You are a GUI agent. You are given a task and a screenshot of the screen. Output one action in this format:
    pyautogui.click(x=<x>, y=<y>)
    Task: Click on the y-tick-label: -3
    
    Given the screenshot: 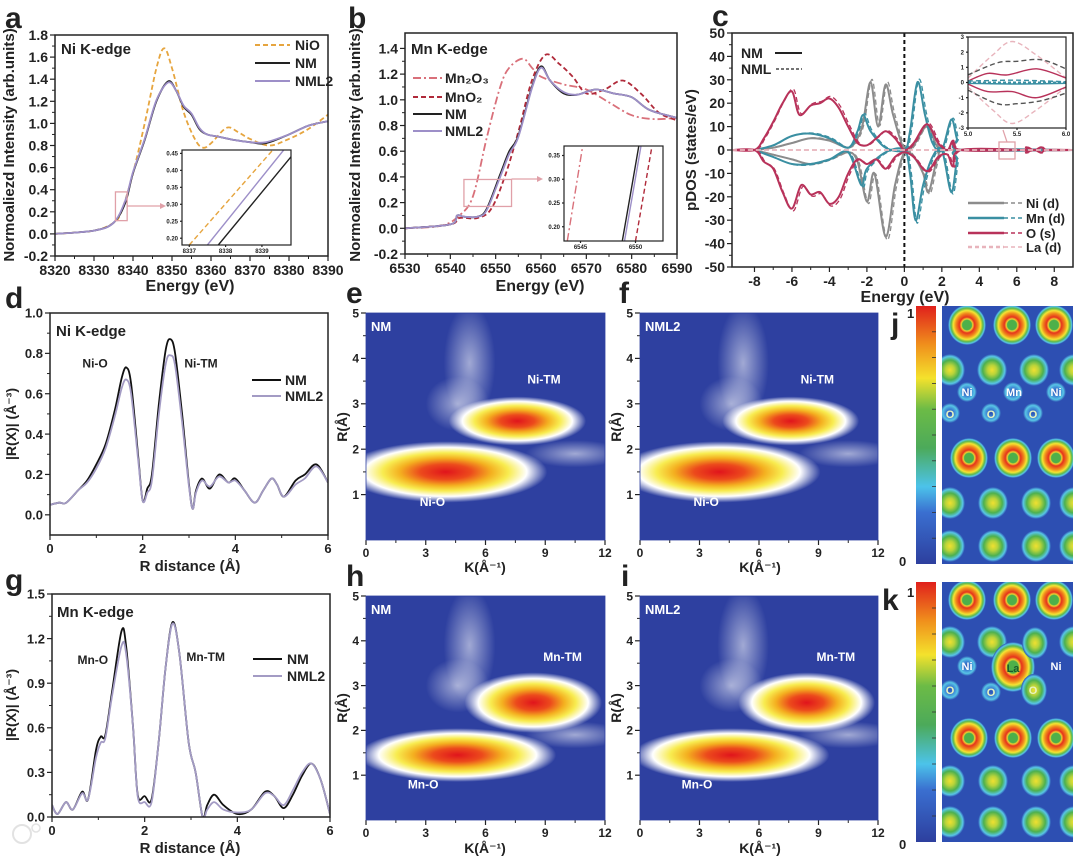 What is the action you would take?
    pyautogui.click(x=962, y=129)
    